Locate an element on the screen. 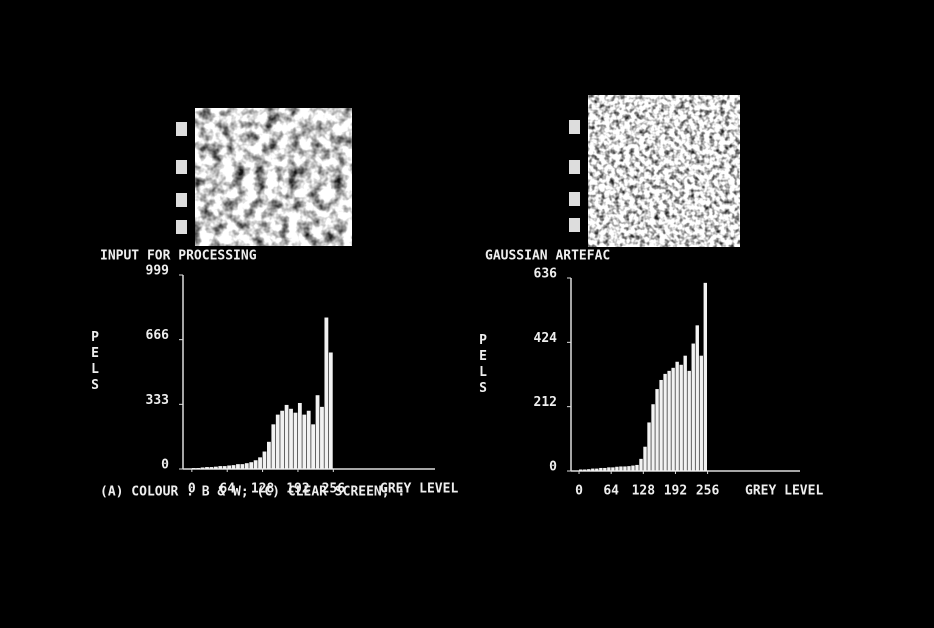 Image resolution: width=934 pixels, height=628 pixels. chart-title: INPUT FOR PROCESSING is located at coordinates (178, 256).